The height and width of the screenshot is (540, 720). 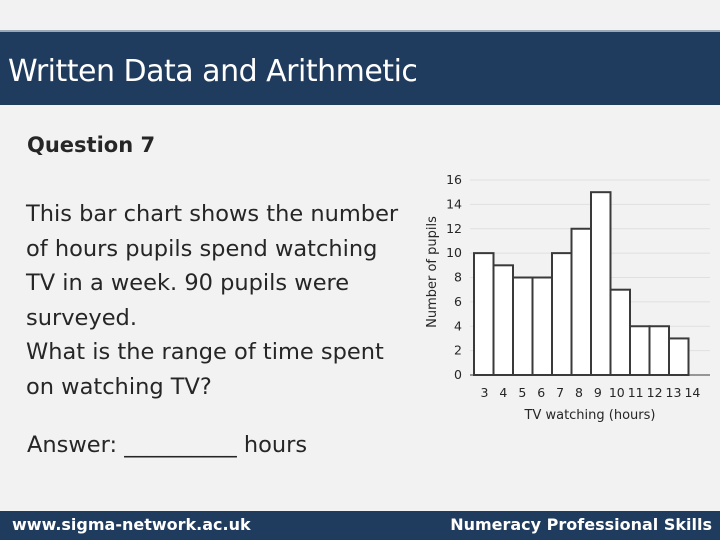 What do you see at coordinates (131, 524) in the screenshot?
I see `footer-website: www.sigma-network.ac.uk` at bounding box center [131, 524].